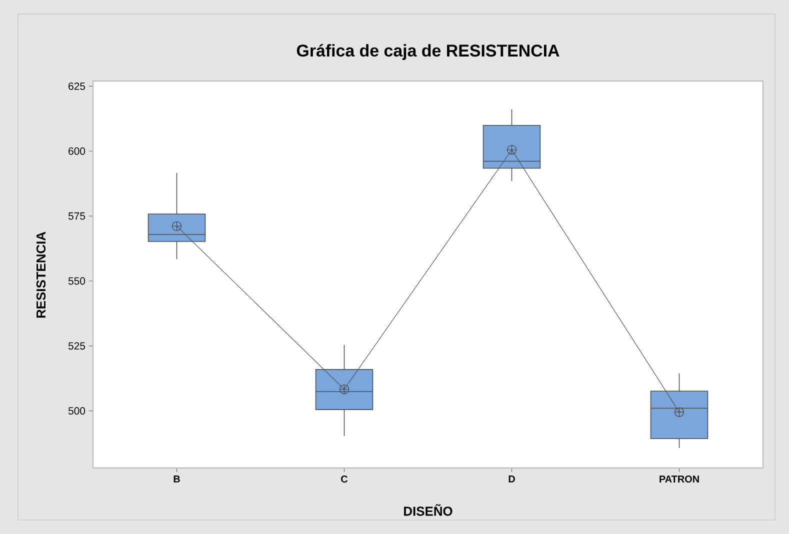 The width and height of the screenshot is (789, 534). I want to click on y-tick-label: 600, so click(77, 151).